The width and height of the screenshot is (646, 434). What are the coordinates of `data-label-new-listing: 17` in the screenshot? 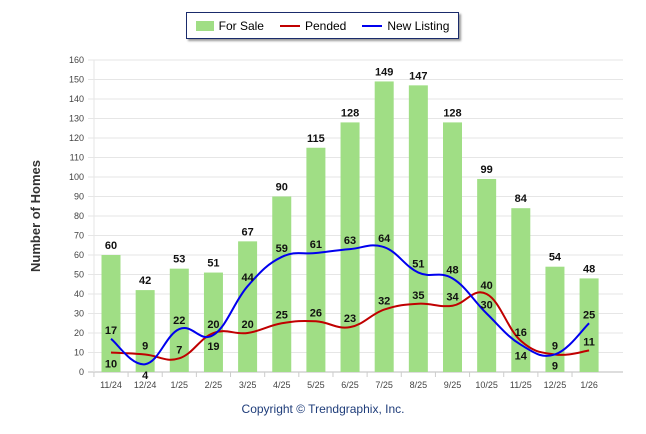 It's located at (111, 331).